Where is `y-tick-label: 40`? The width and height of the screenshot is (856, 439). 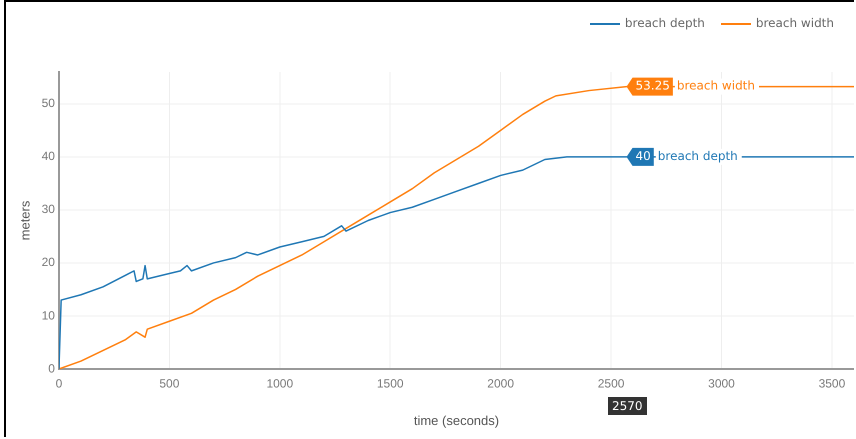
y-tick-label: 40 is located at coordinates (49, 156).